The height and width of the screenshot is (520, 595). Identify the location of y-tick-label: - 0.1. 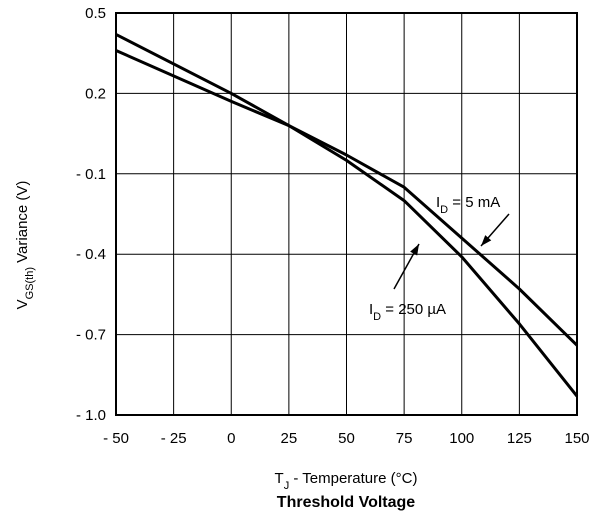
(91, 174).